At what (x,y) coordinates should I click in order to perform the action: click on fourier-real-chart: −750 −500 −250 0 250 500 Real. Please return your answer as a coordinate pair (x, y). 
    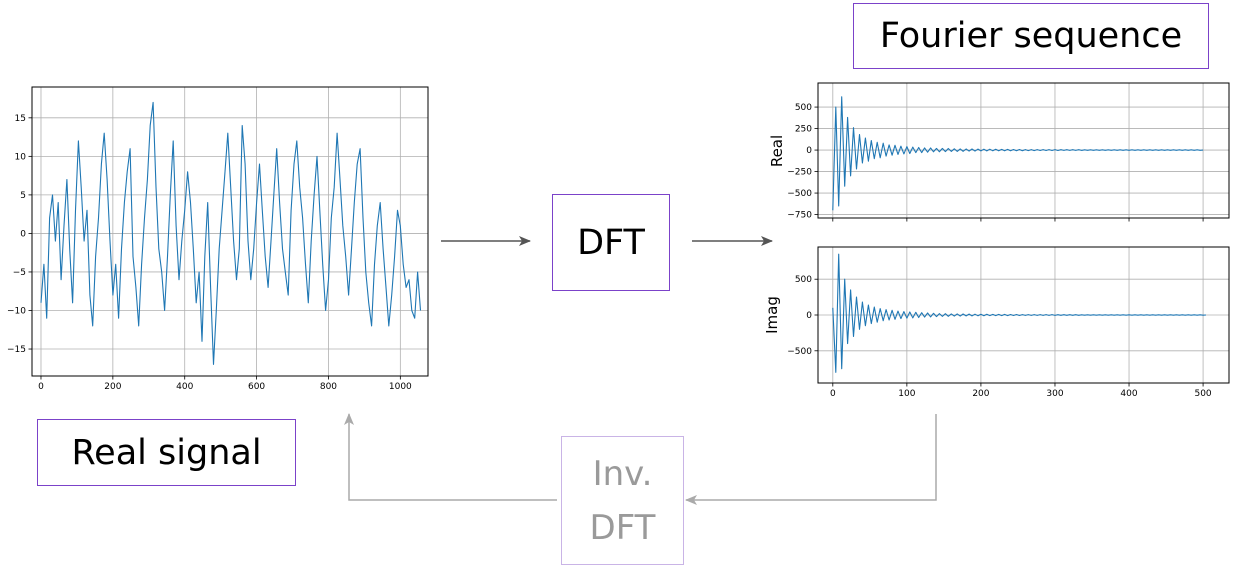
    Looking at the image, I should click on (999, 152).